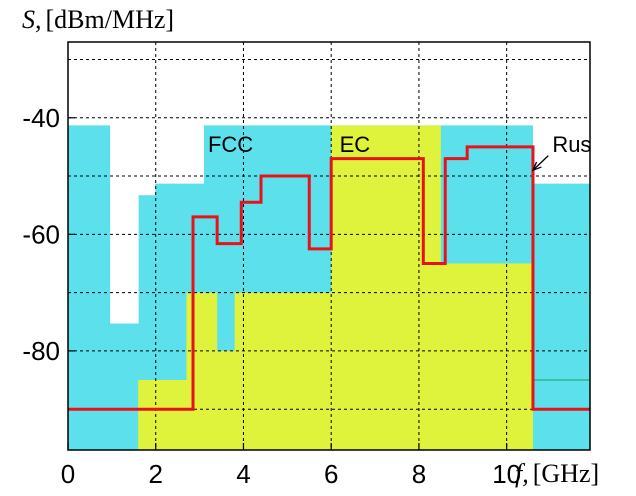  Describe the element at coordinates (243, 474) in the screenshot. I see `x-tick-label: 4` at that location.